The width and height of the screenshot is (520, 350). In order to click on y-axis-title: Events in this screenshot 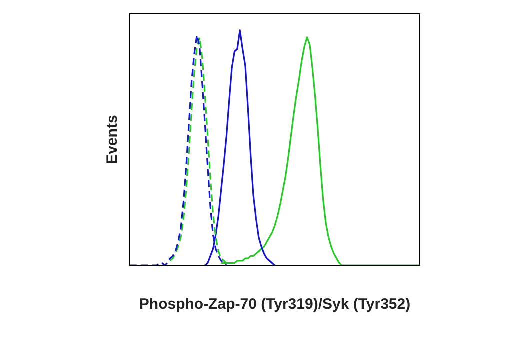, I will do `click(113, 139)`.